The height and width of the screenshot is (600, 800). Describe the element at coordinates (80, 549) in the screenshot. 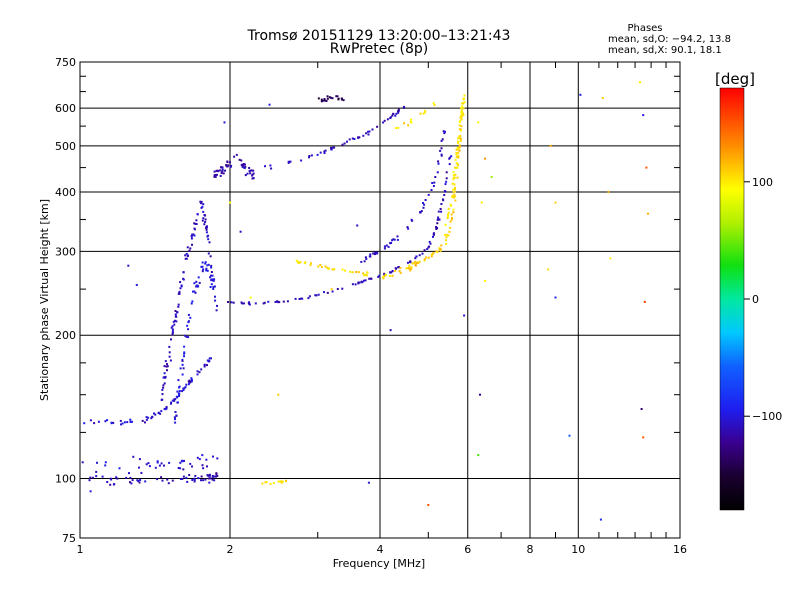

I see `x-tick-label: 1` at that location.